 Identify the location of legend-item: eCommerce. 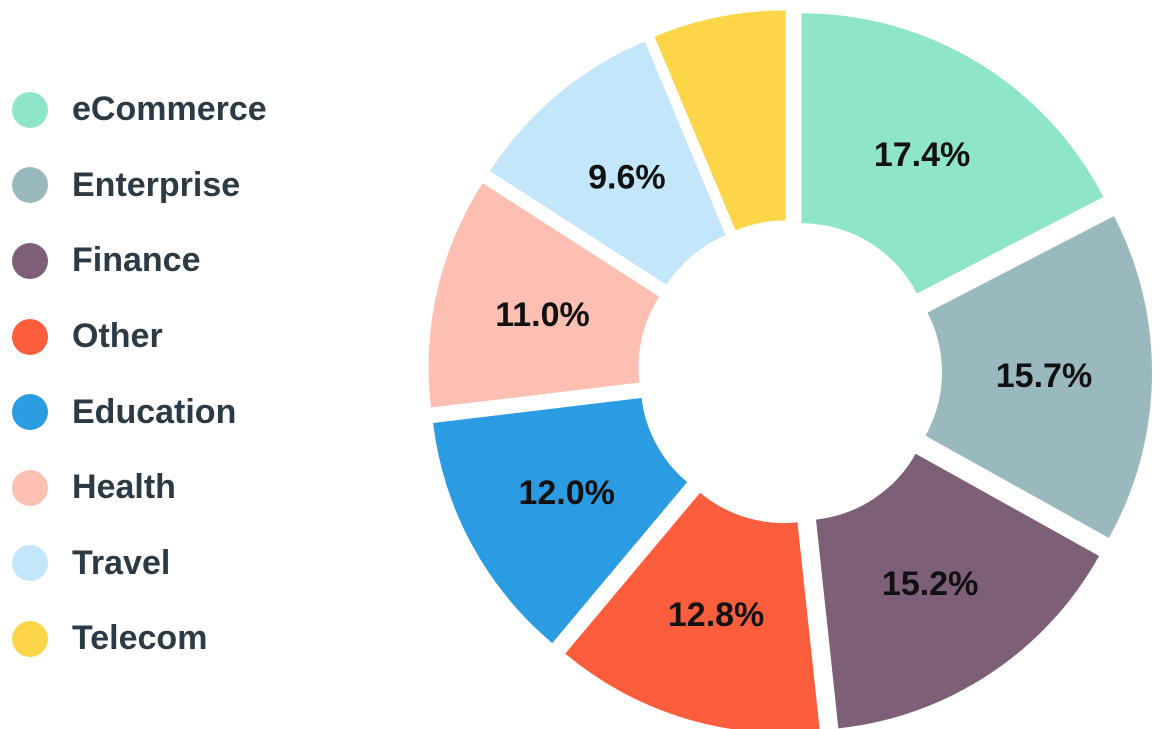
(172, 110).